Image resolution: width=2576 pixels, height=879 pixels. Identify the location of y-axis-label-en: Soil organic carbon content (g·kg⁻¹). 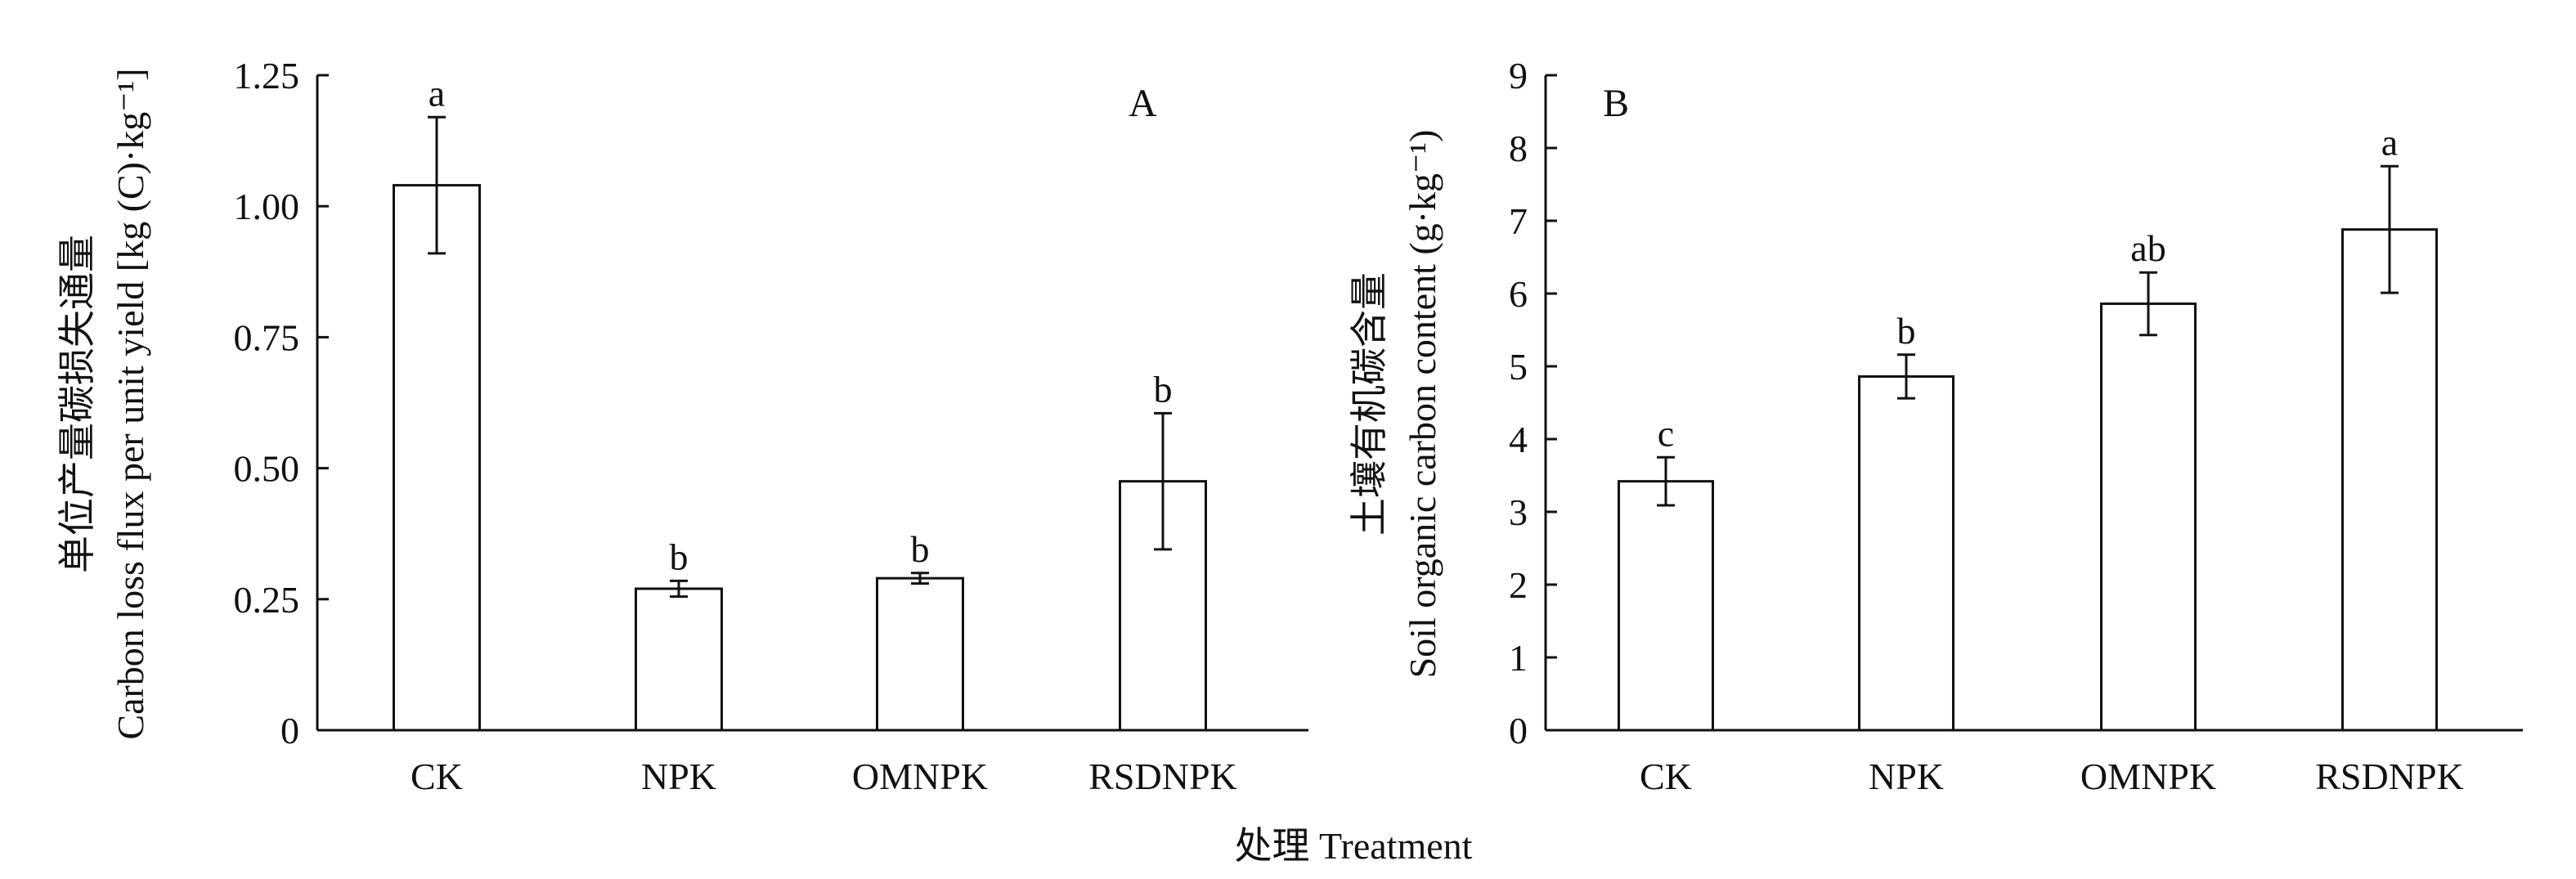
(1423, 404).